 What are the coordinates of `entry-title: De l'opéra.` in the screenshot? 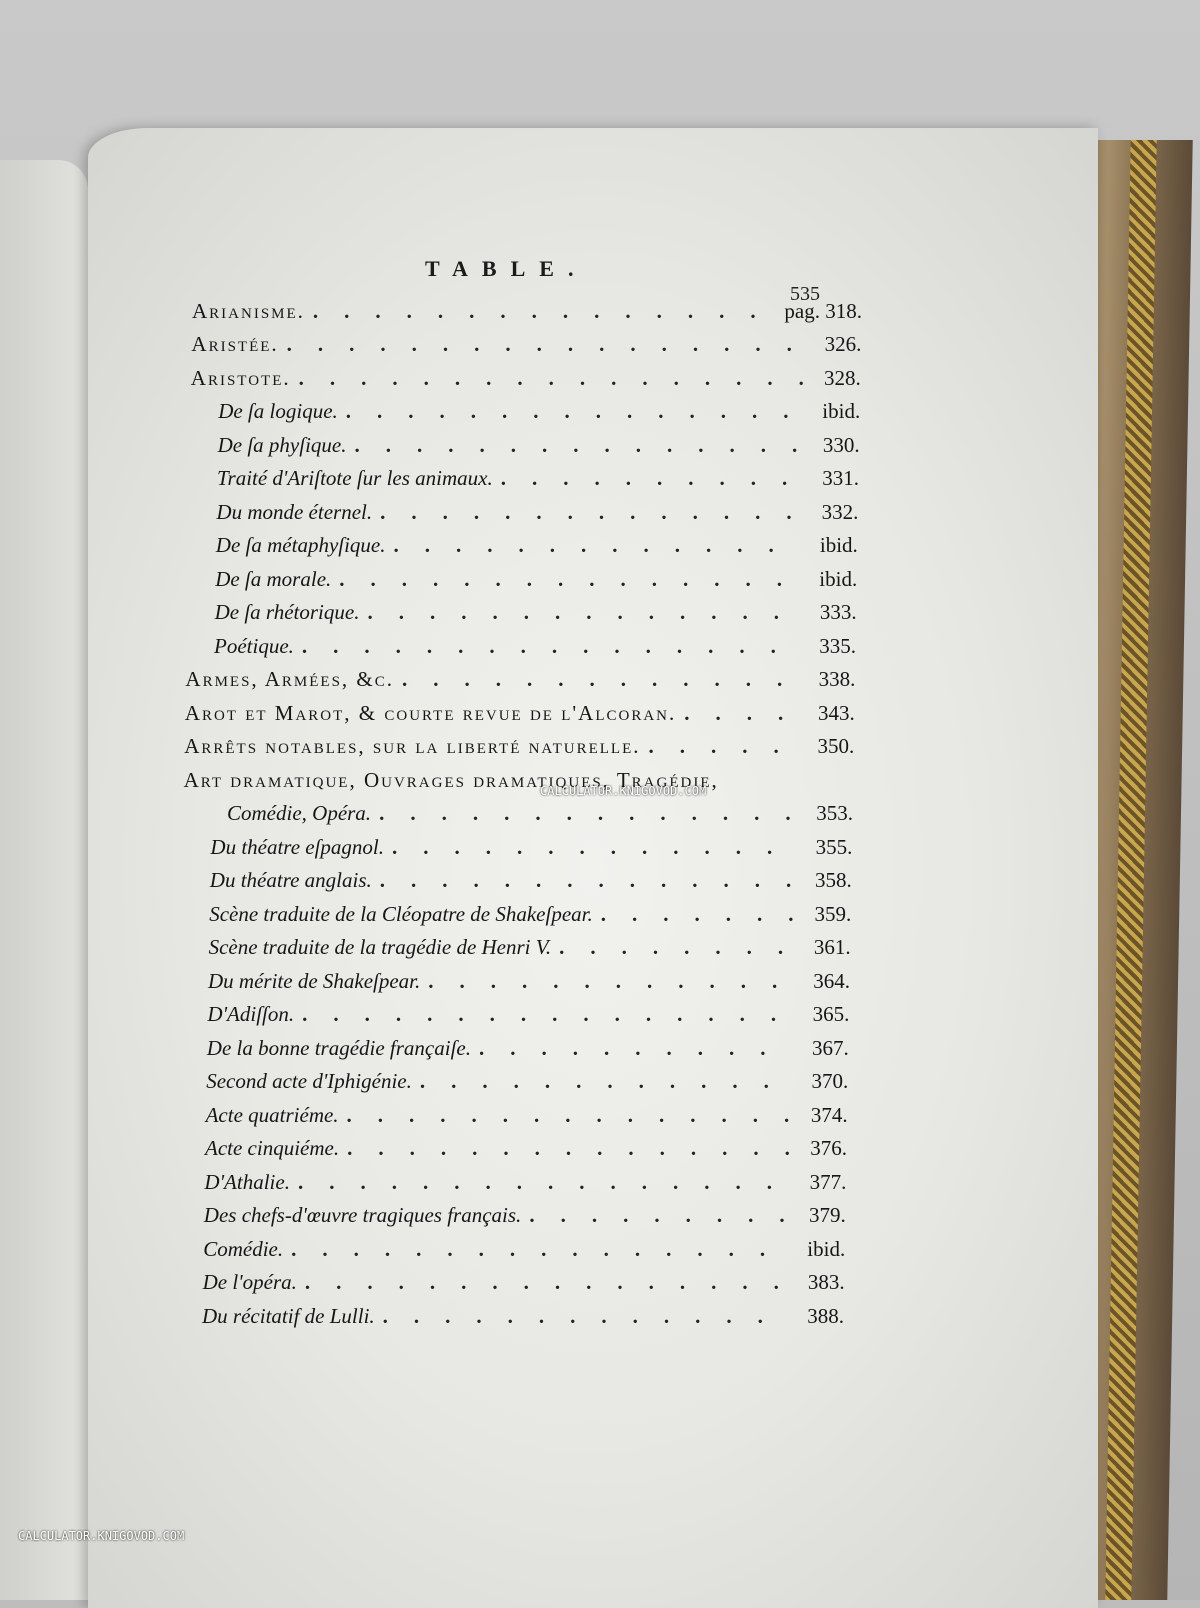 It's located at (249, 1282).